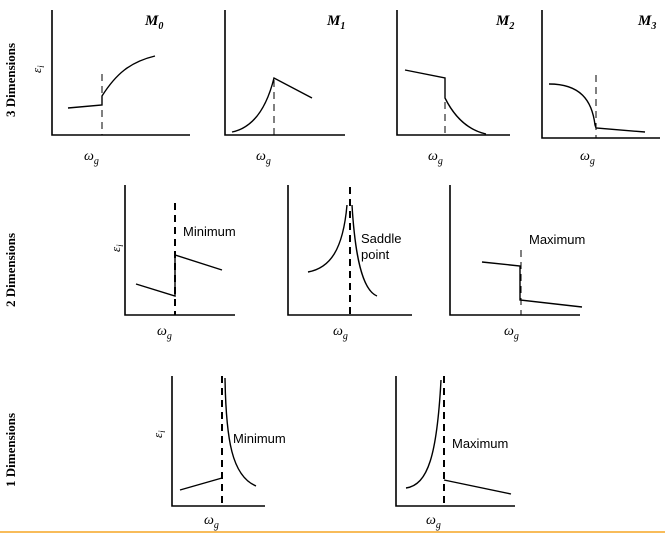 The image size is (665, 535). I want to click on panel-3d-m3: M3 ωg, so click(600, 88).